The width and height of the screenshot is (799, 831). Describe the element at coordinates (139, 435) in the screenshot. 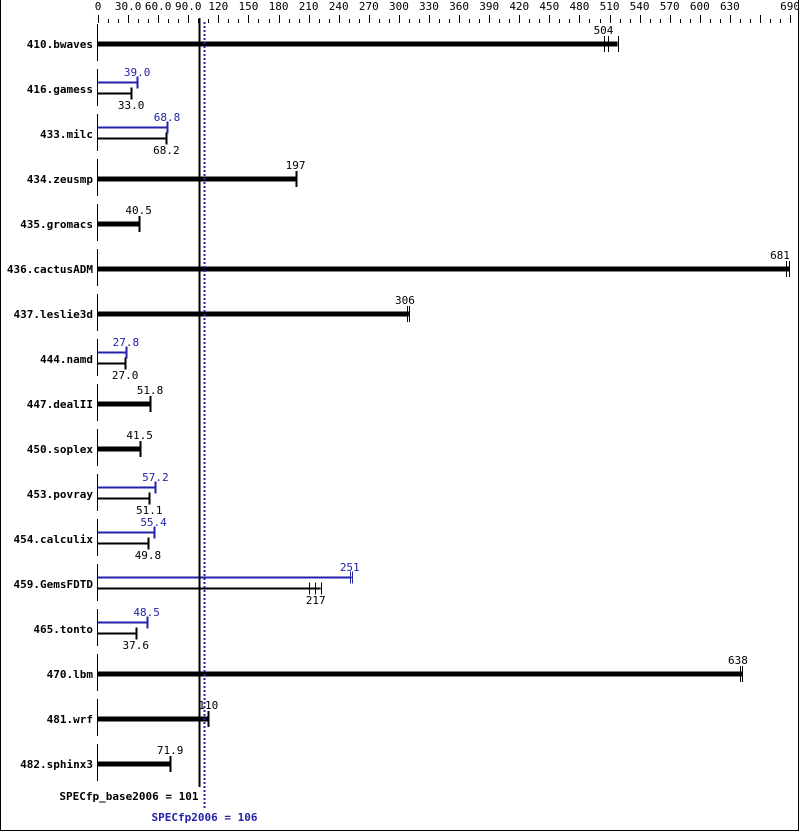

I see `base-value-label: 41.5` at that location.